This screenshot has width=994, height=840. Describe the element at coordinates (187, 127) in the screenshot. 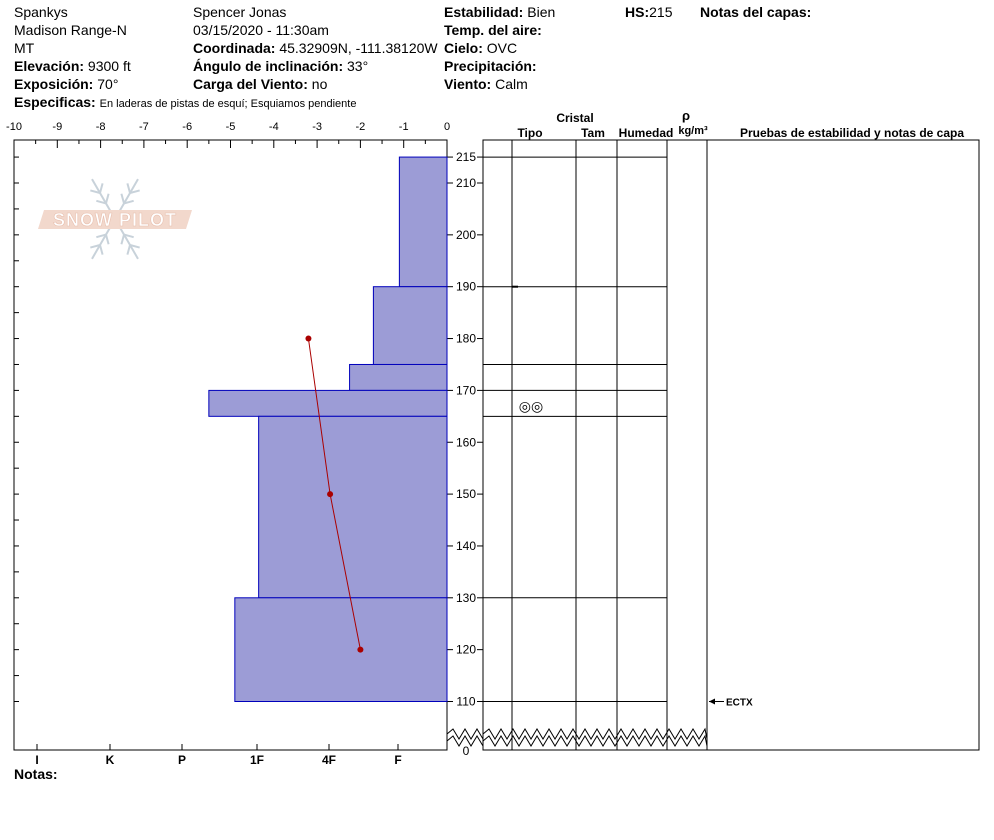

I see `temp-tick-label: -6` at that location.